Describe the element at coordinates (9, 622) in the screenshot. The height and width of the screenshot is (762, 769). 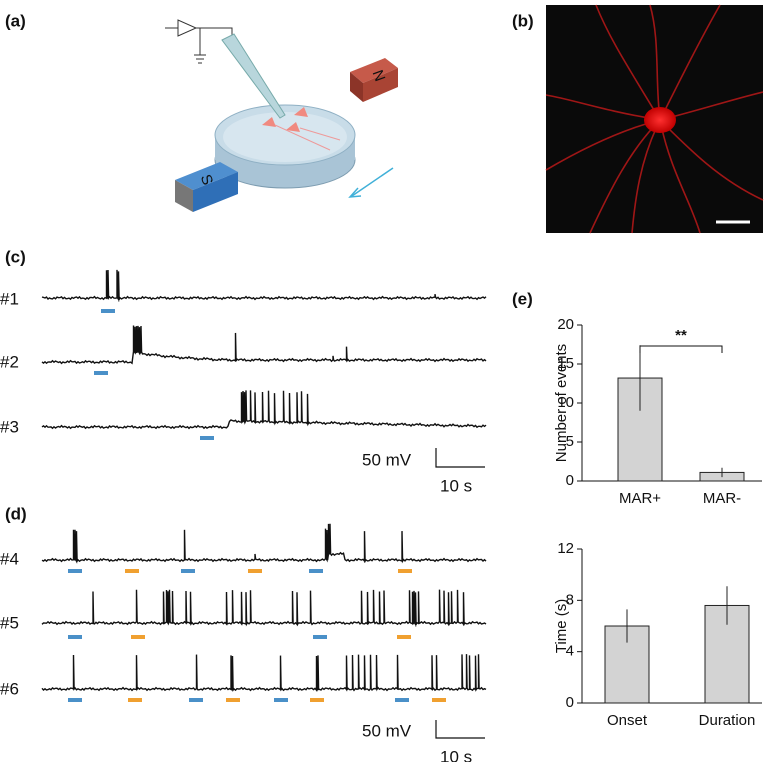
I see `trace-label: #5` at that location.